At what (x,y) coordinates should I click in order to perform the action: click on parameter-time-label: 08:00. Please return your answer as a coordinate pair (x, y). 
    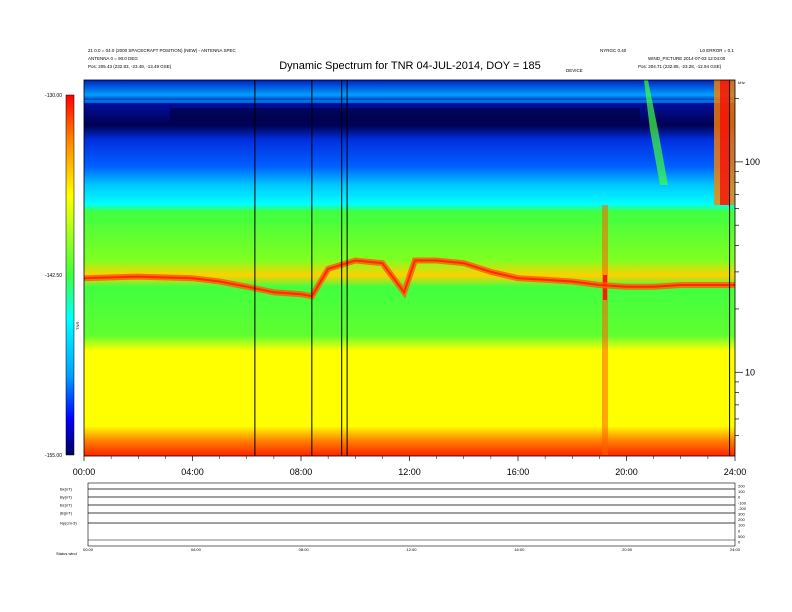
    Looking at the image, I should click on (304, 549).